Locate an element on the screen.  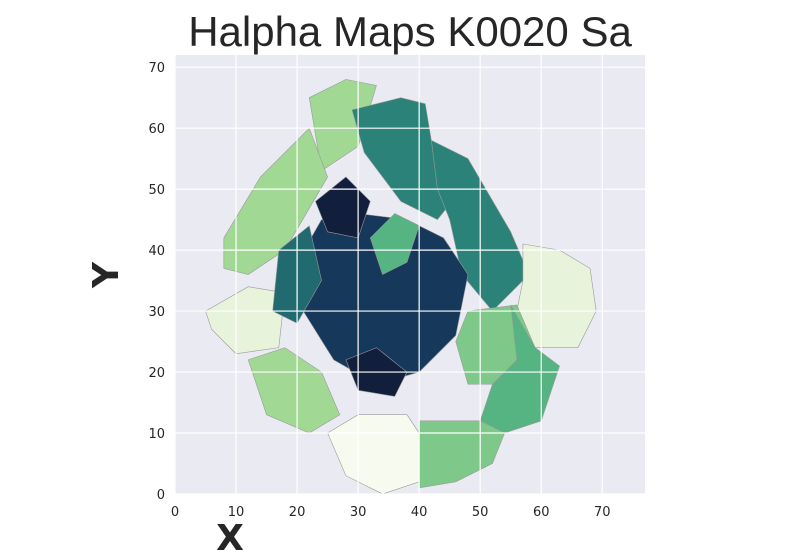
region-upper-dark-blob is located at coordinates (343, 207).